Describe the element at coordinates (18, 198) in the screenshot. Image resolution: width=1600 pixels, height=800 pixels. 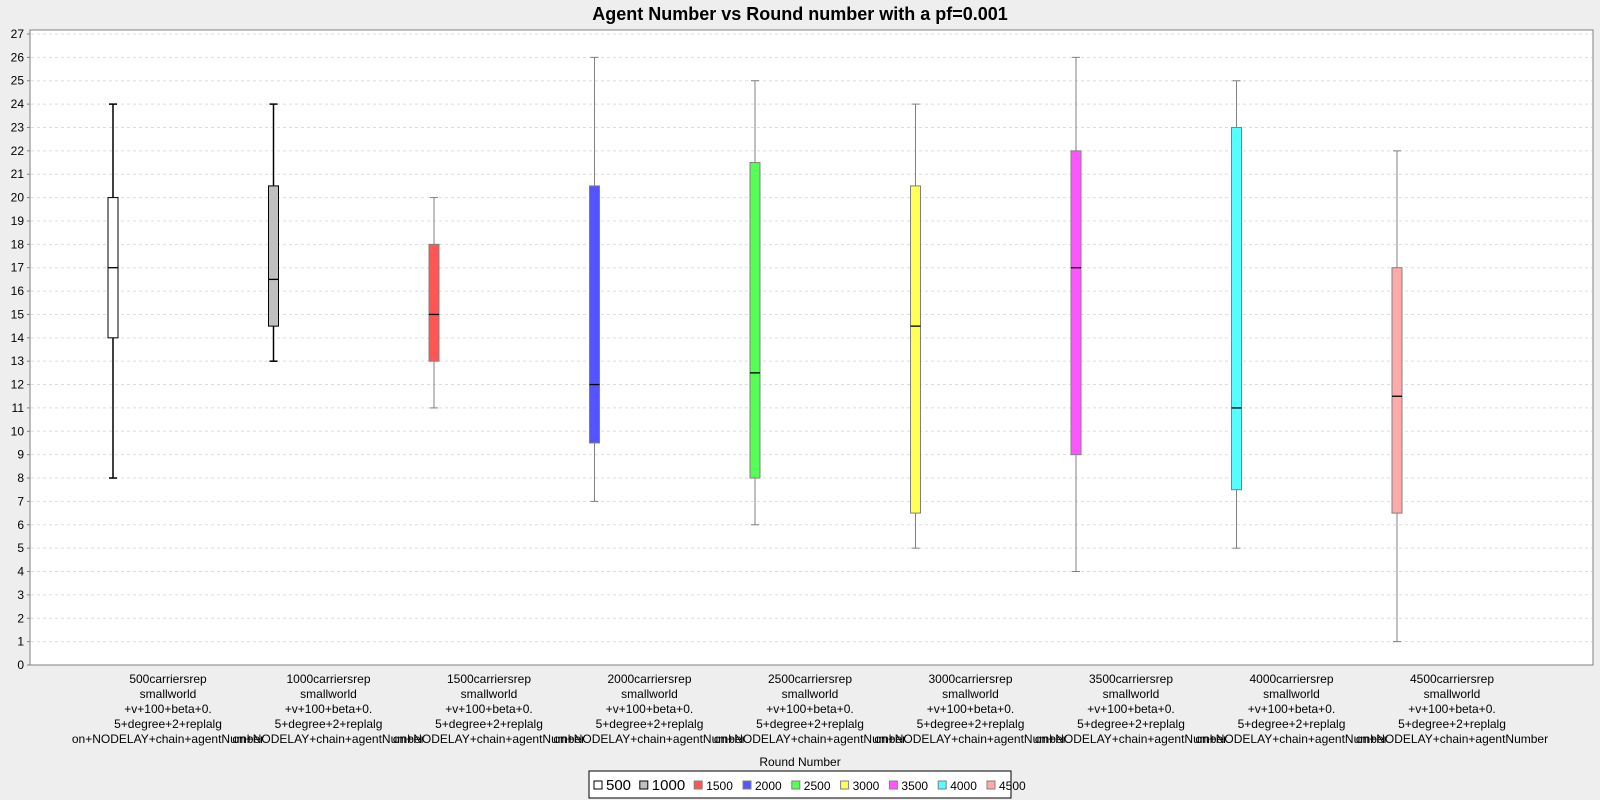
I see `y-tick-label: 20` at that location.